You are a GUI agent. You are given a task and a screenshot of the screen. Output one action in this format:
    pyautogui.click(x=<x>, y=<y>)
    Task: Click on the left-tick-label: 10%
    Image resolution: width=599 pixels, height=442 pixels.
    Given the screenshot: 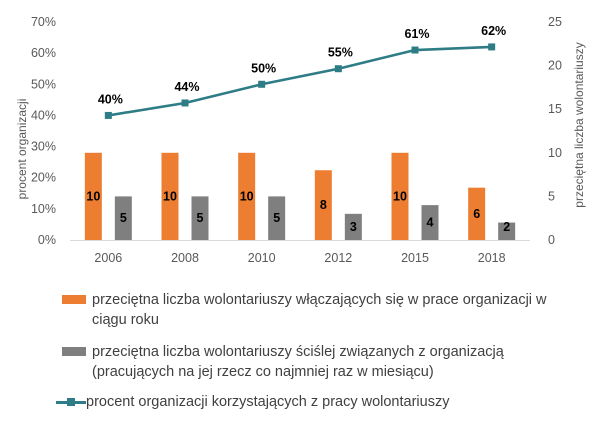 What is the action you would take?
    pyautogui.click(x=43, y=209)
    